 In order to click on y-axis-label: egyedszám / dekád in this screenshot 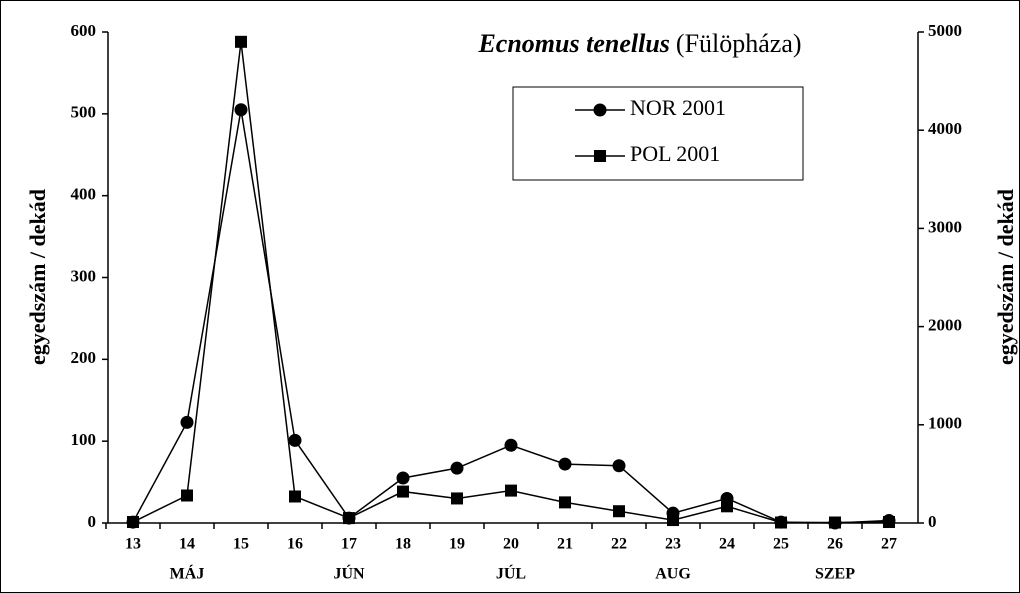, I will do `click(37, 277)`.